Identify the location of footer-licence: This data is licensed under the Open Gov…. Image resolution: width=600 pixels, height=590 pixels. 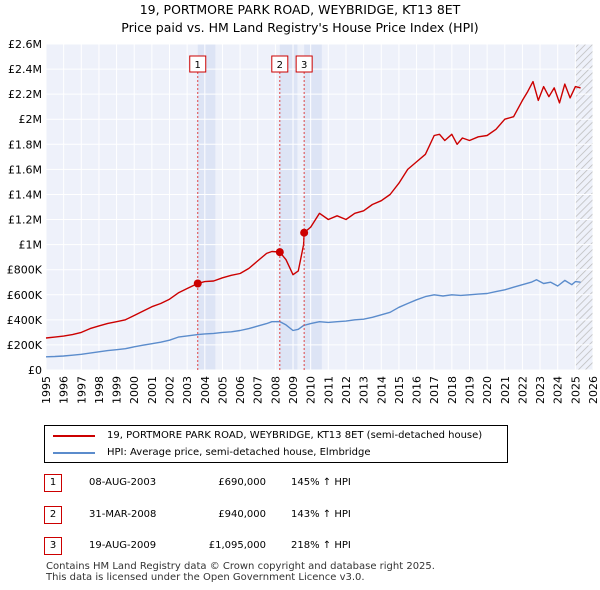
(205, 577).